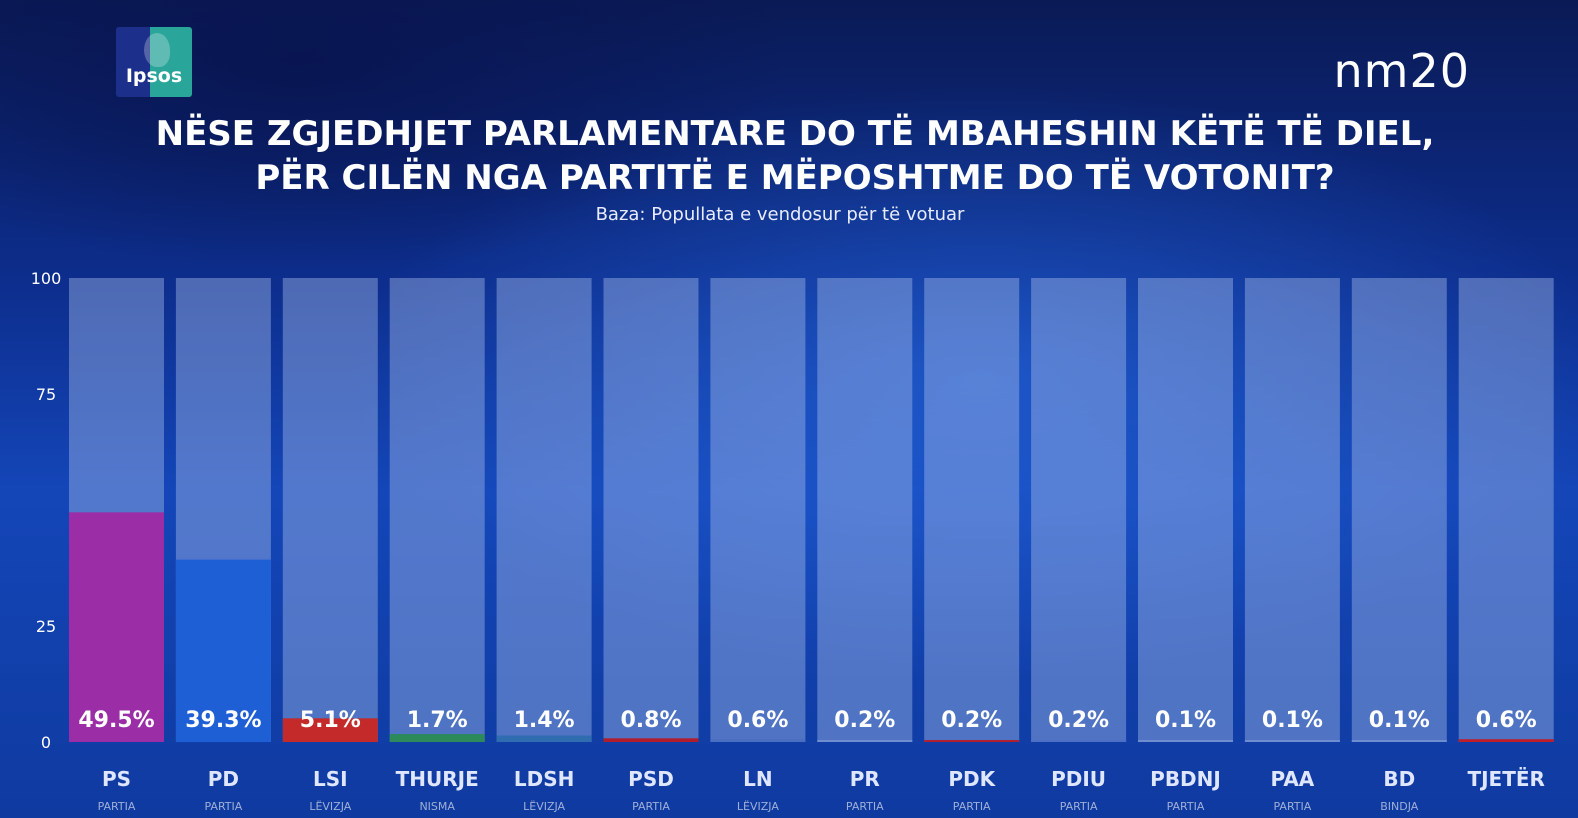  I want to click on category-sublabel: BINDJA, so click(1399, 806).